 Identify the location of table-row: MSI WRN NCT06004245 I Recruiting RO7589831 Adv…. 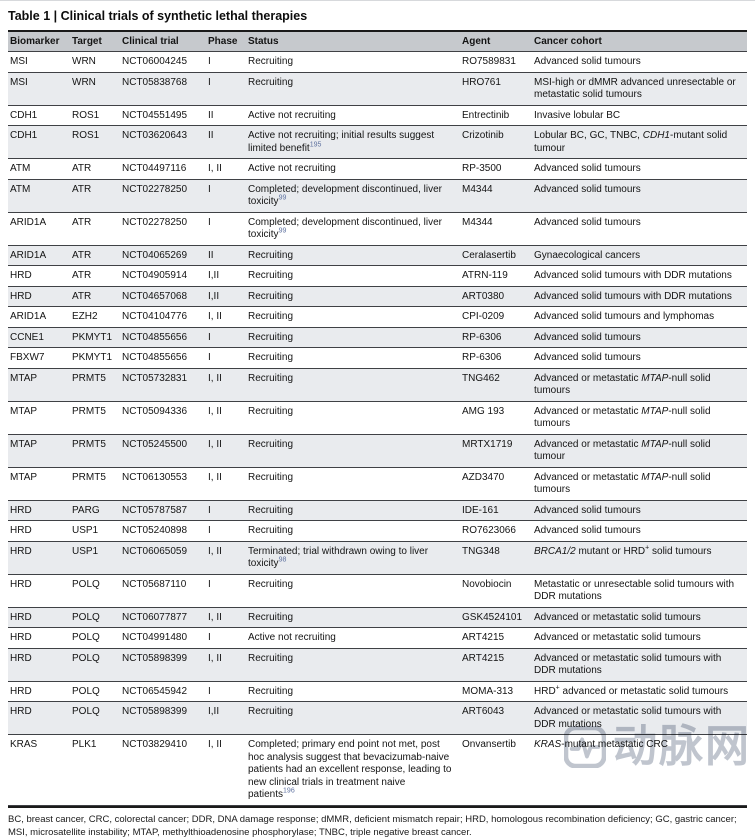
(377, 62).